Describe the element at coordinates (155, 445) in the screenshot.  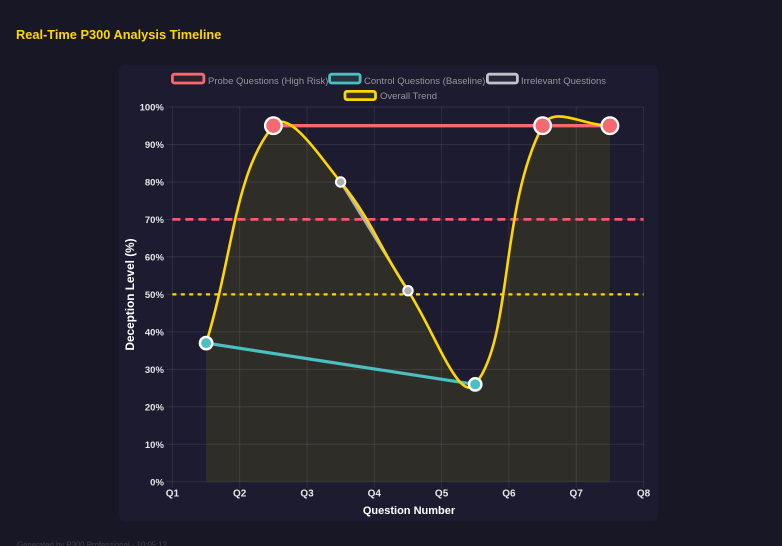
I see `svg-text: 10%` at that location.